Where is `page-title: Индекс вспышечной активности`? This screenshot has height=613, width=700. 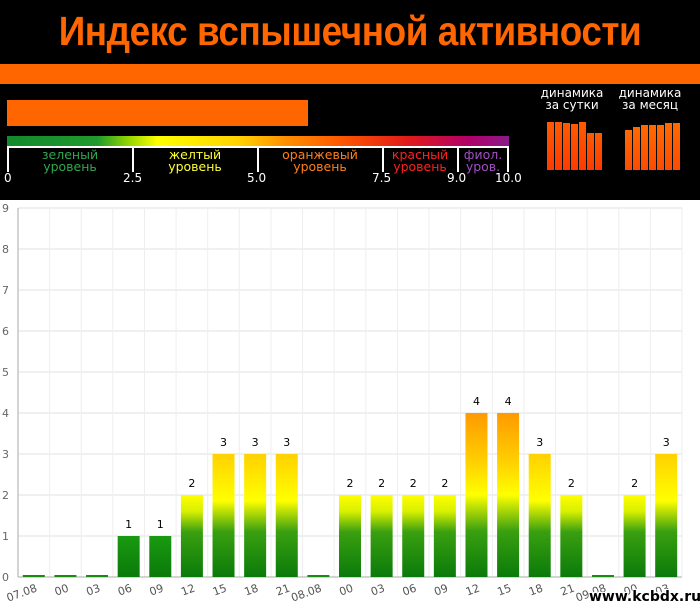
page-title: Индекс вспышечной активности is located at coordinates (350, 31).